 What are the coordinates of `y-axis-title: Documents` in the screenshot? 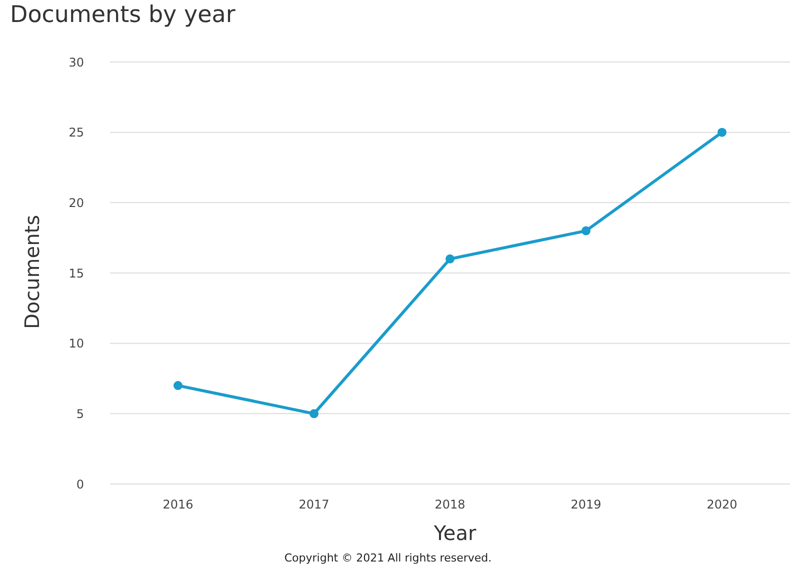 It's located at (32, 272).